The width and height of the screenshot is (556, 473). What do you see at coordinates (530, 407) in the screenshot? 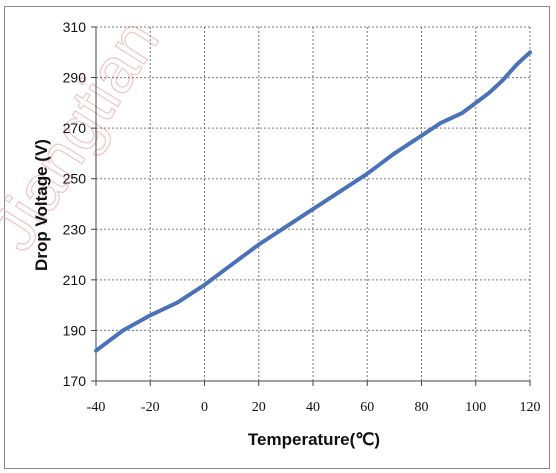
I see `x-tick-label: 120` at bounding box center [530, 407].